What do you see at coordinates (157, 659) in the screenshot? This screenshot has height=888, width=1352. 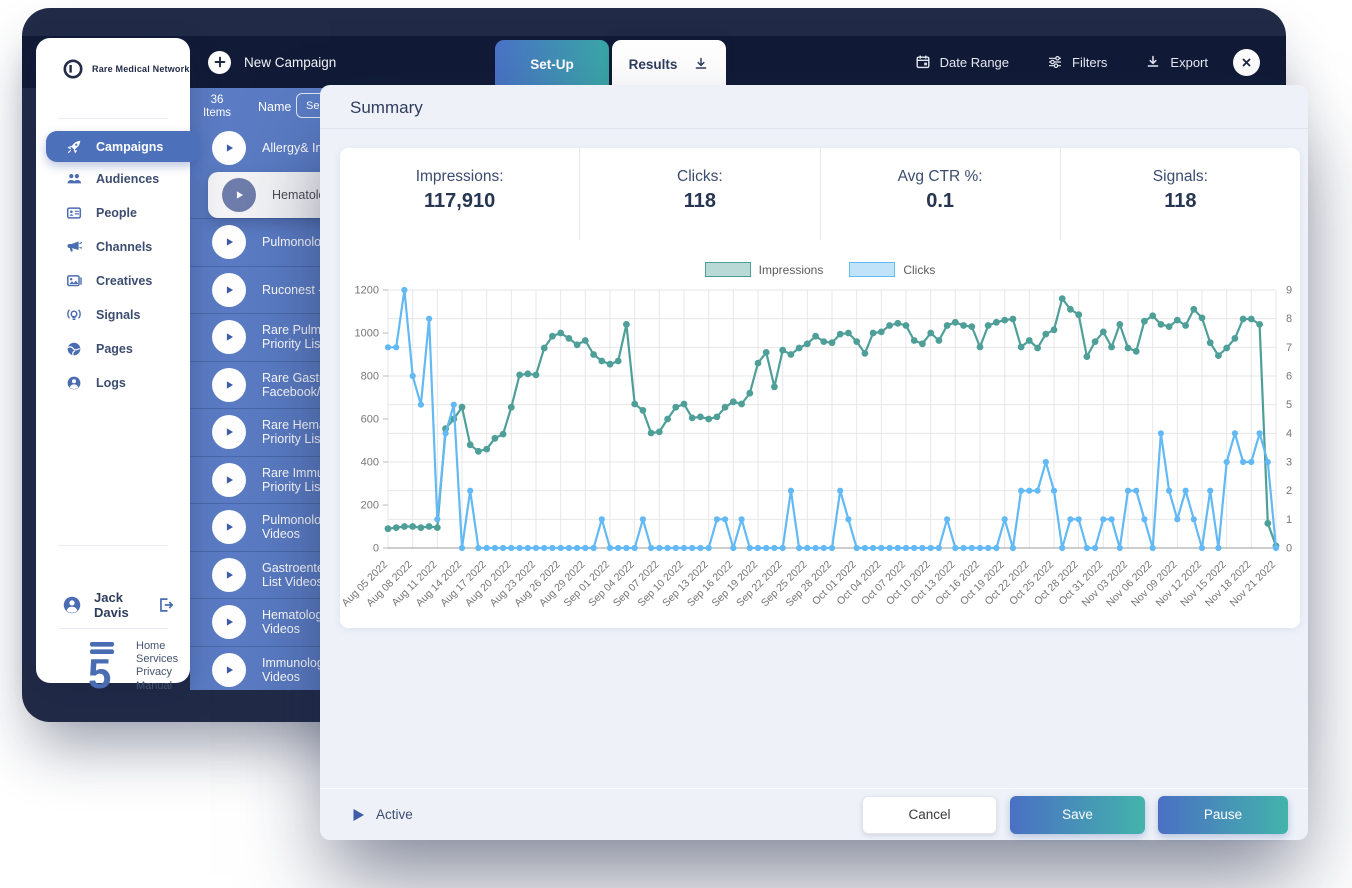 I see `footer-link-services: Services` at bounding box center [157, 659].